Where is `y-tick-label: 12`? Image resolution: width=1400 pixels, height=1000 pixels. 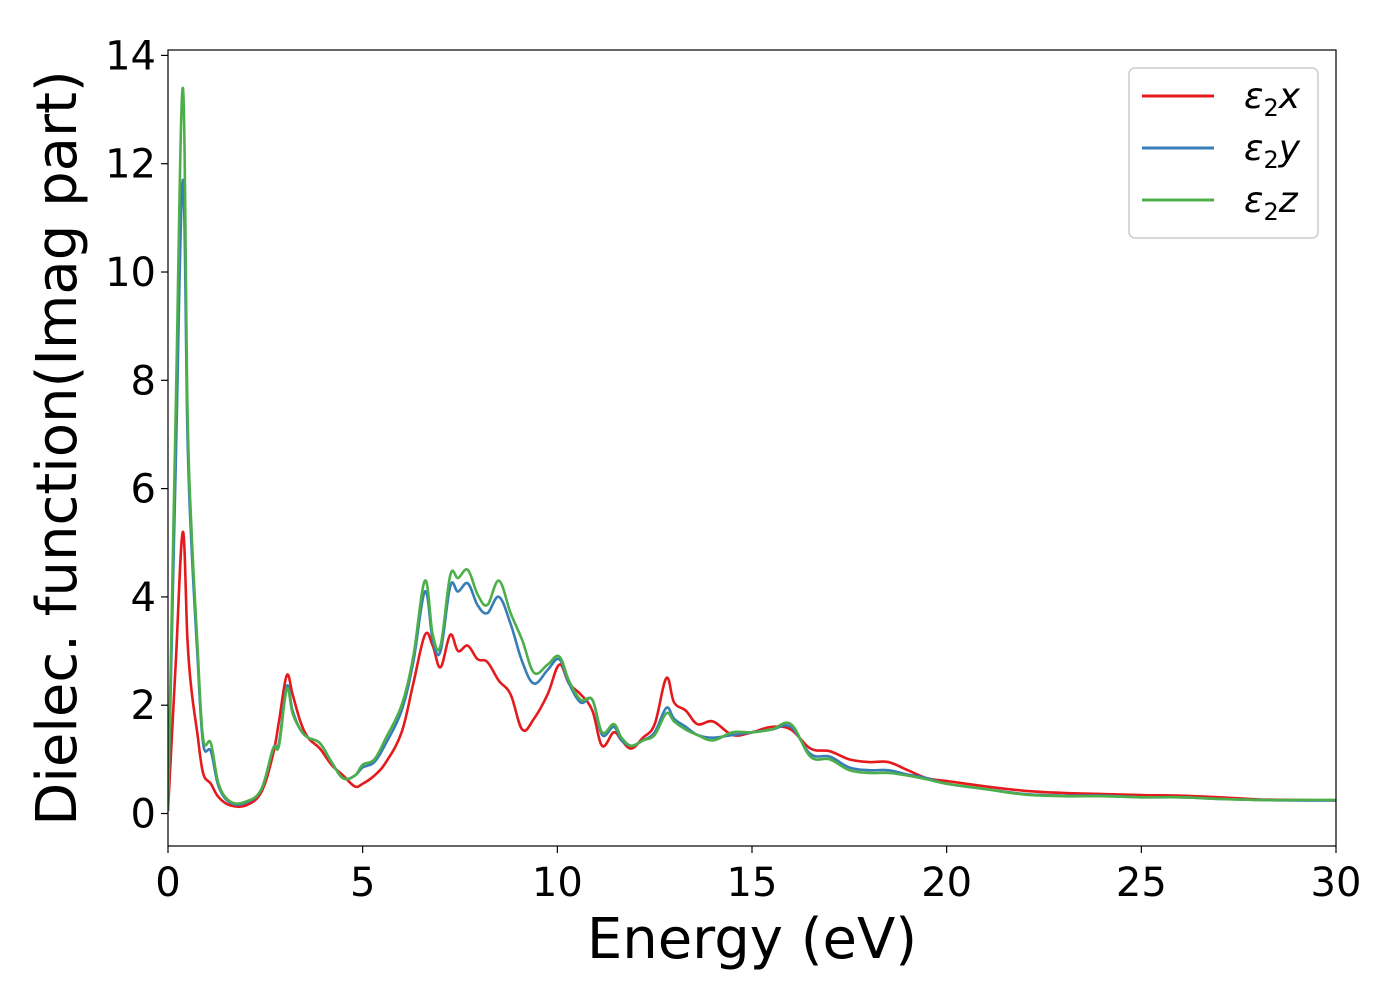 y-tick-label: 12 is located at coordinates (130, 165).